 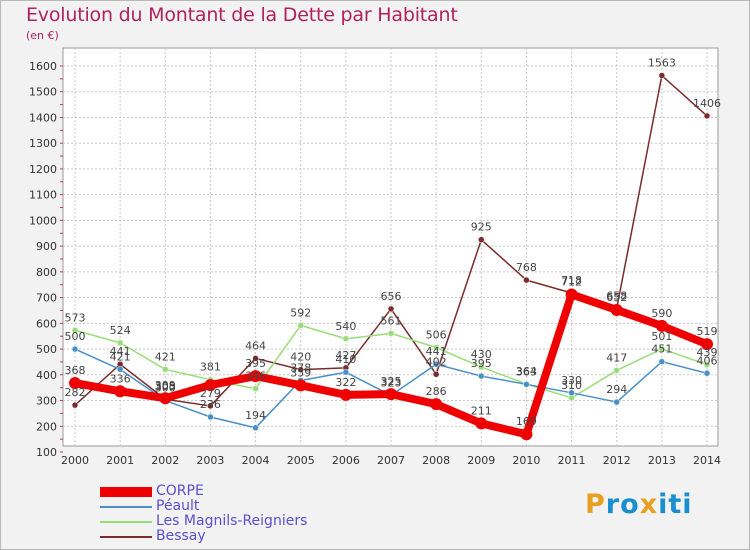 What do you see at coordinates (436, 351) in the screenshot?
I see `data-label: 441` at bounding box center [436, 351].